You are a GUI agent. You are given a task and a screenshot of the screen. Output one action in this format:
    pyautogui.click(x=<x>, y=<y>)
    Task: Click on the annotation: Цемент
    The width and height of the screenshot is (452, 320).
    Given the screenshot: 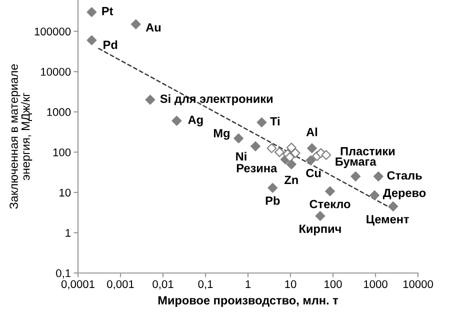 What is the action you would take?
    pyautogui.click(x=387, y=220)
    